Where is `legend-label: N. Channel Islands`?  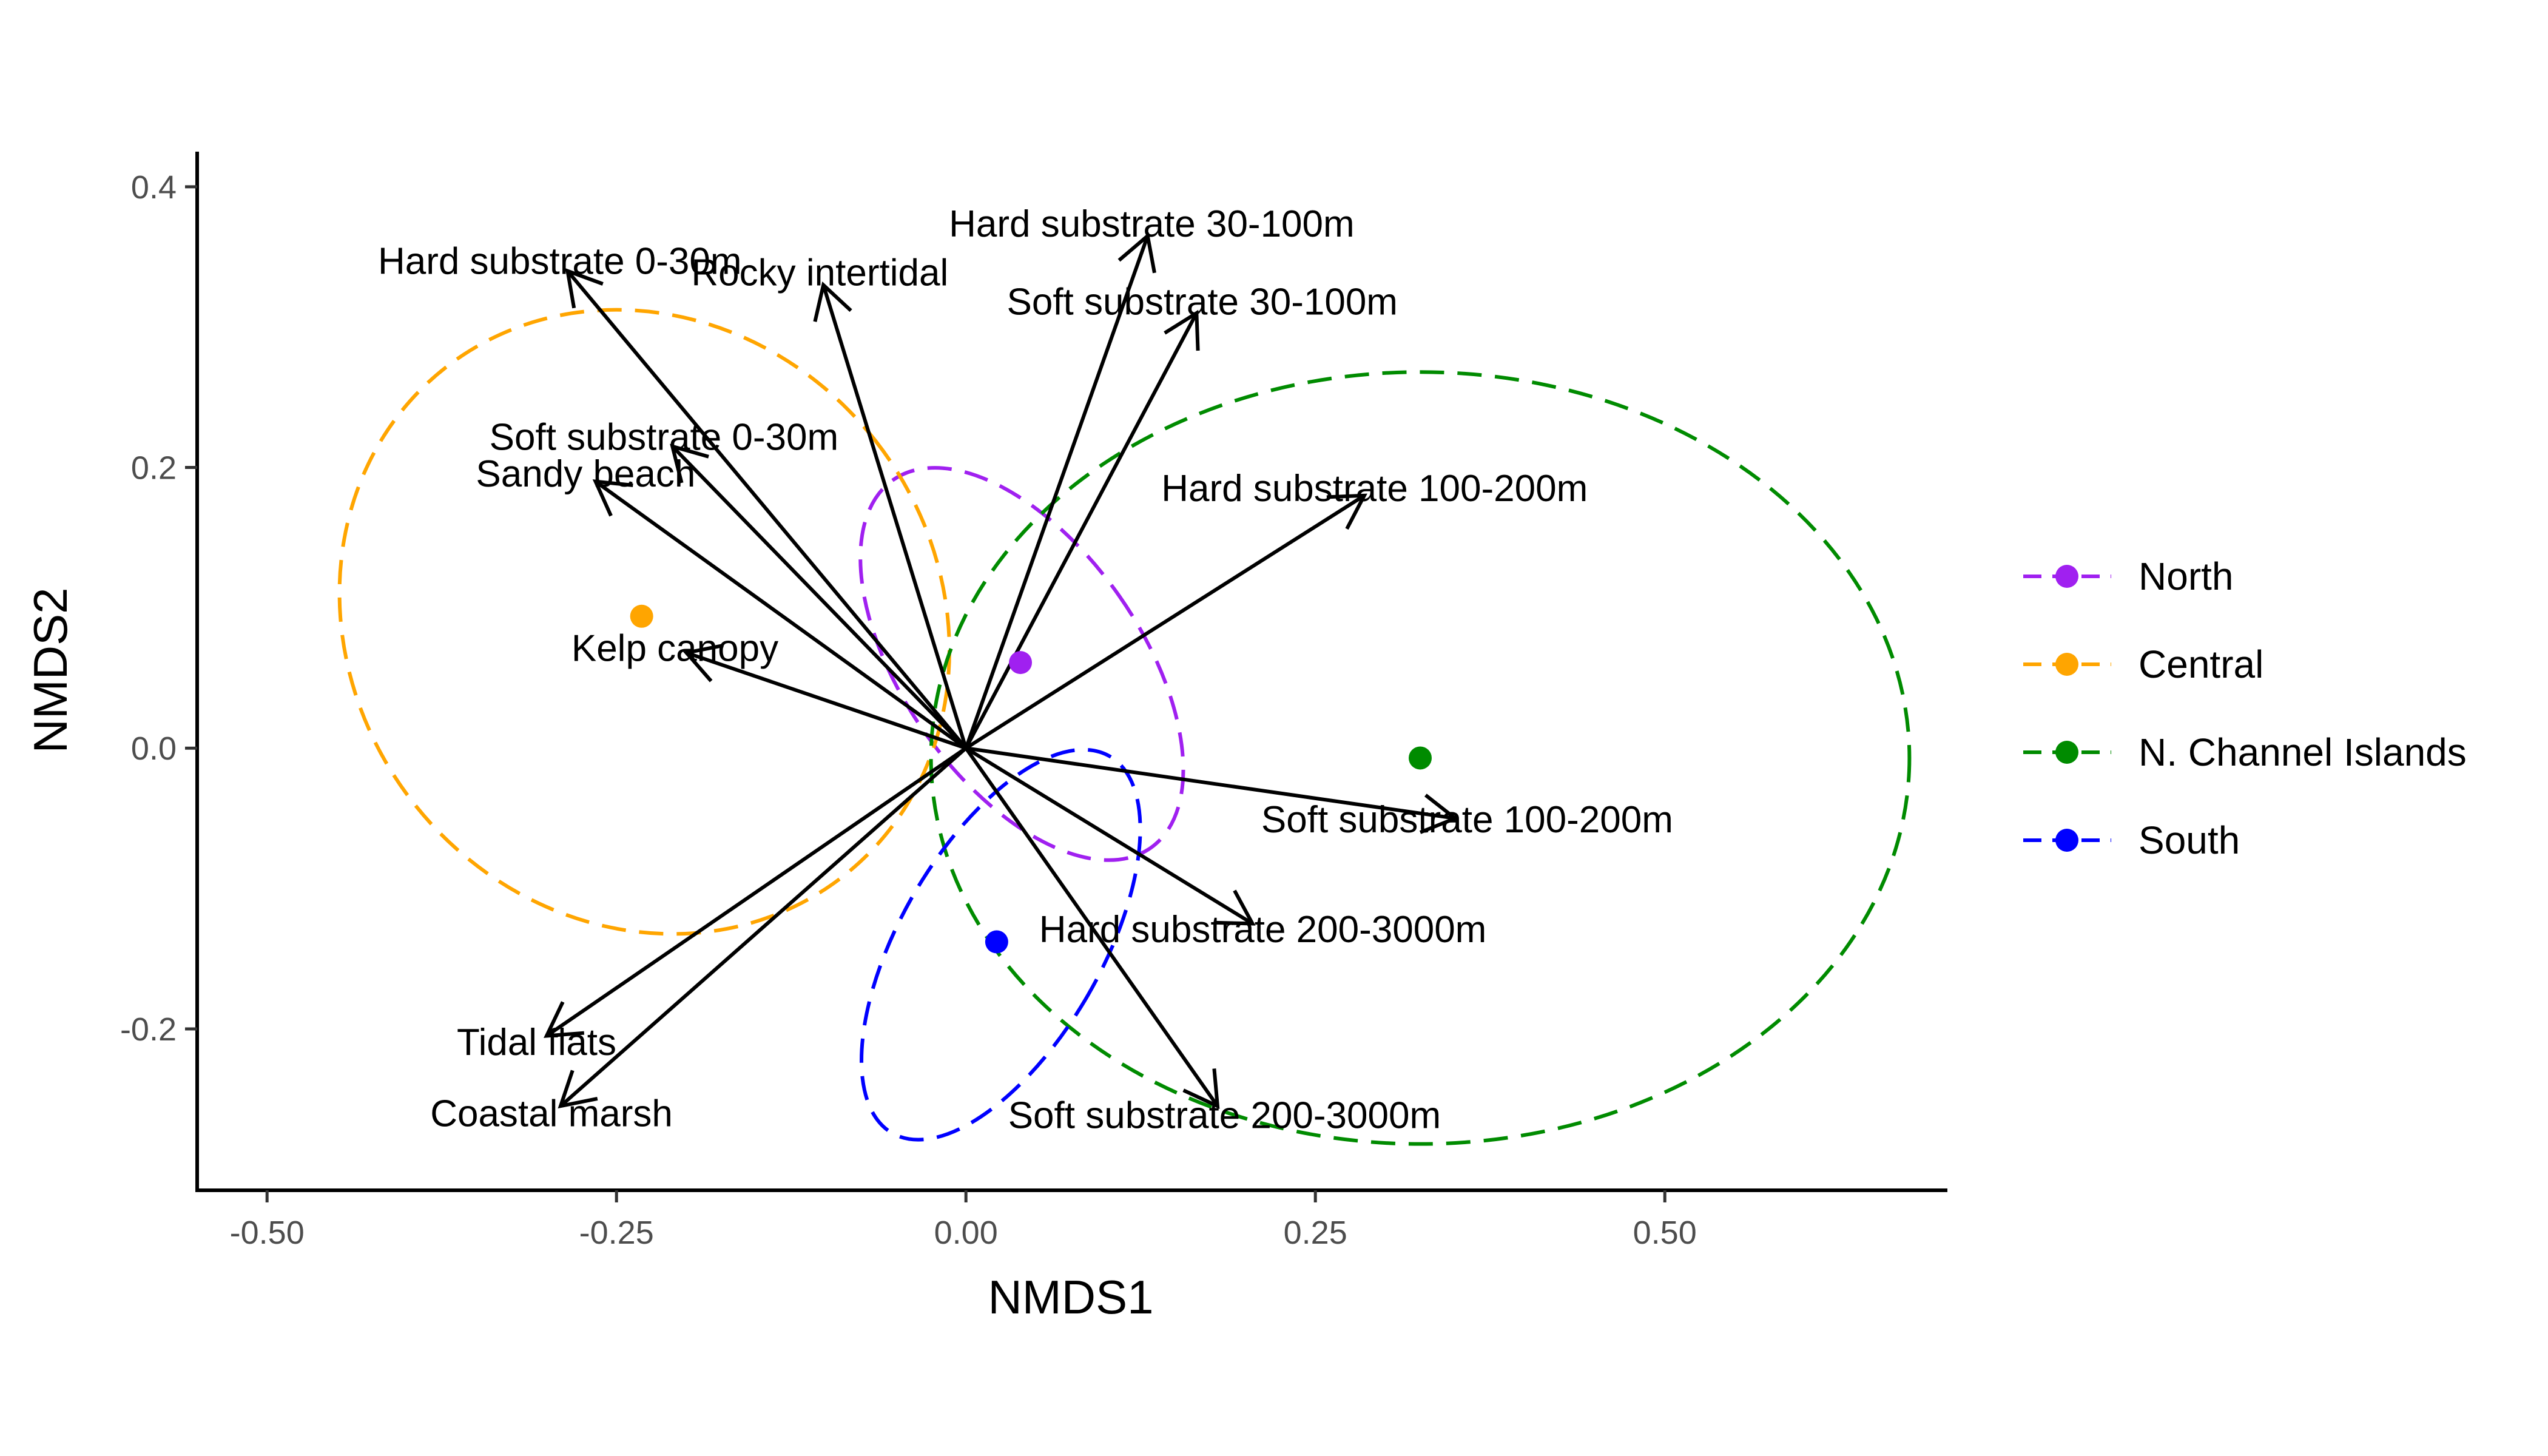 legend-label: N. Channel Islands is located at coordinates (2302, 752).